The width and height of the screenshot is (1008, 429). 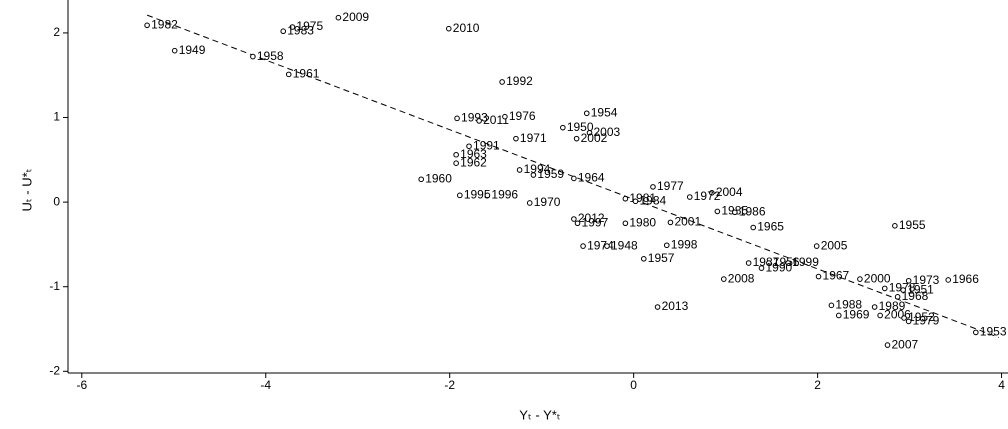 I want to click on point-label: 2002, so click(x=594, y=138).